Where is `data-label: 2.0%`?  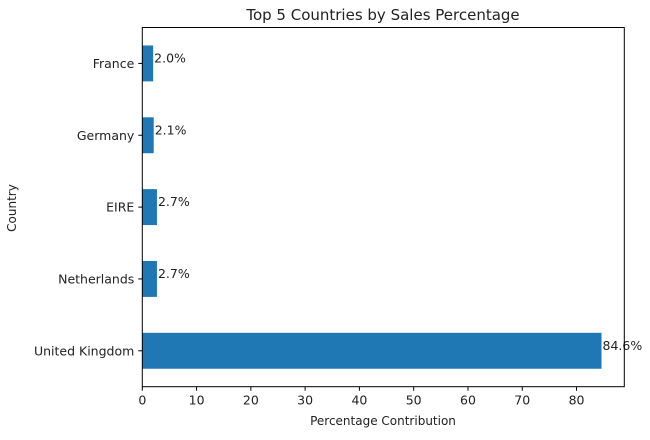 data-label: 2.0% is located at coordinates (170, 57).